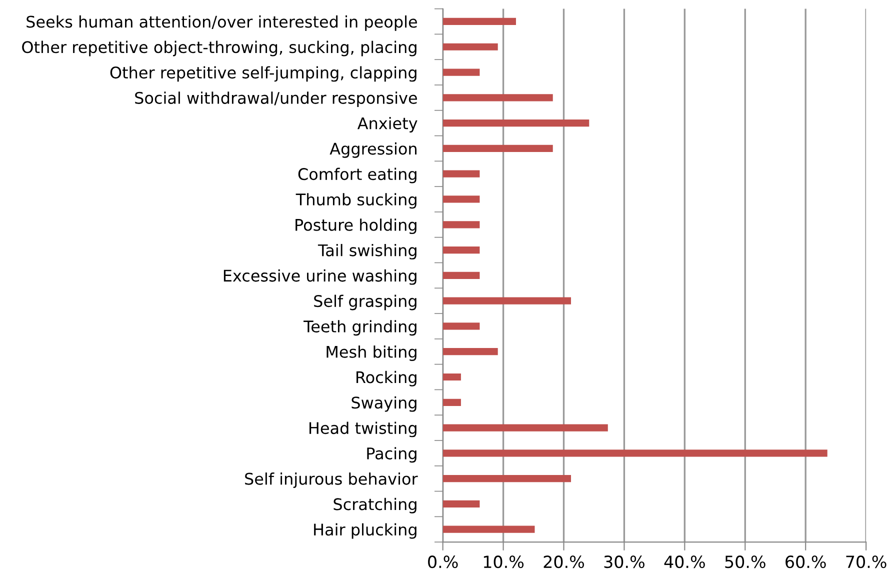  What do you see at coordinates (360, 328) in the screenshot?
I see `y-tick-label: Teeth grinding` at bounding box center [360, 328].